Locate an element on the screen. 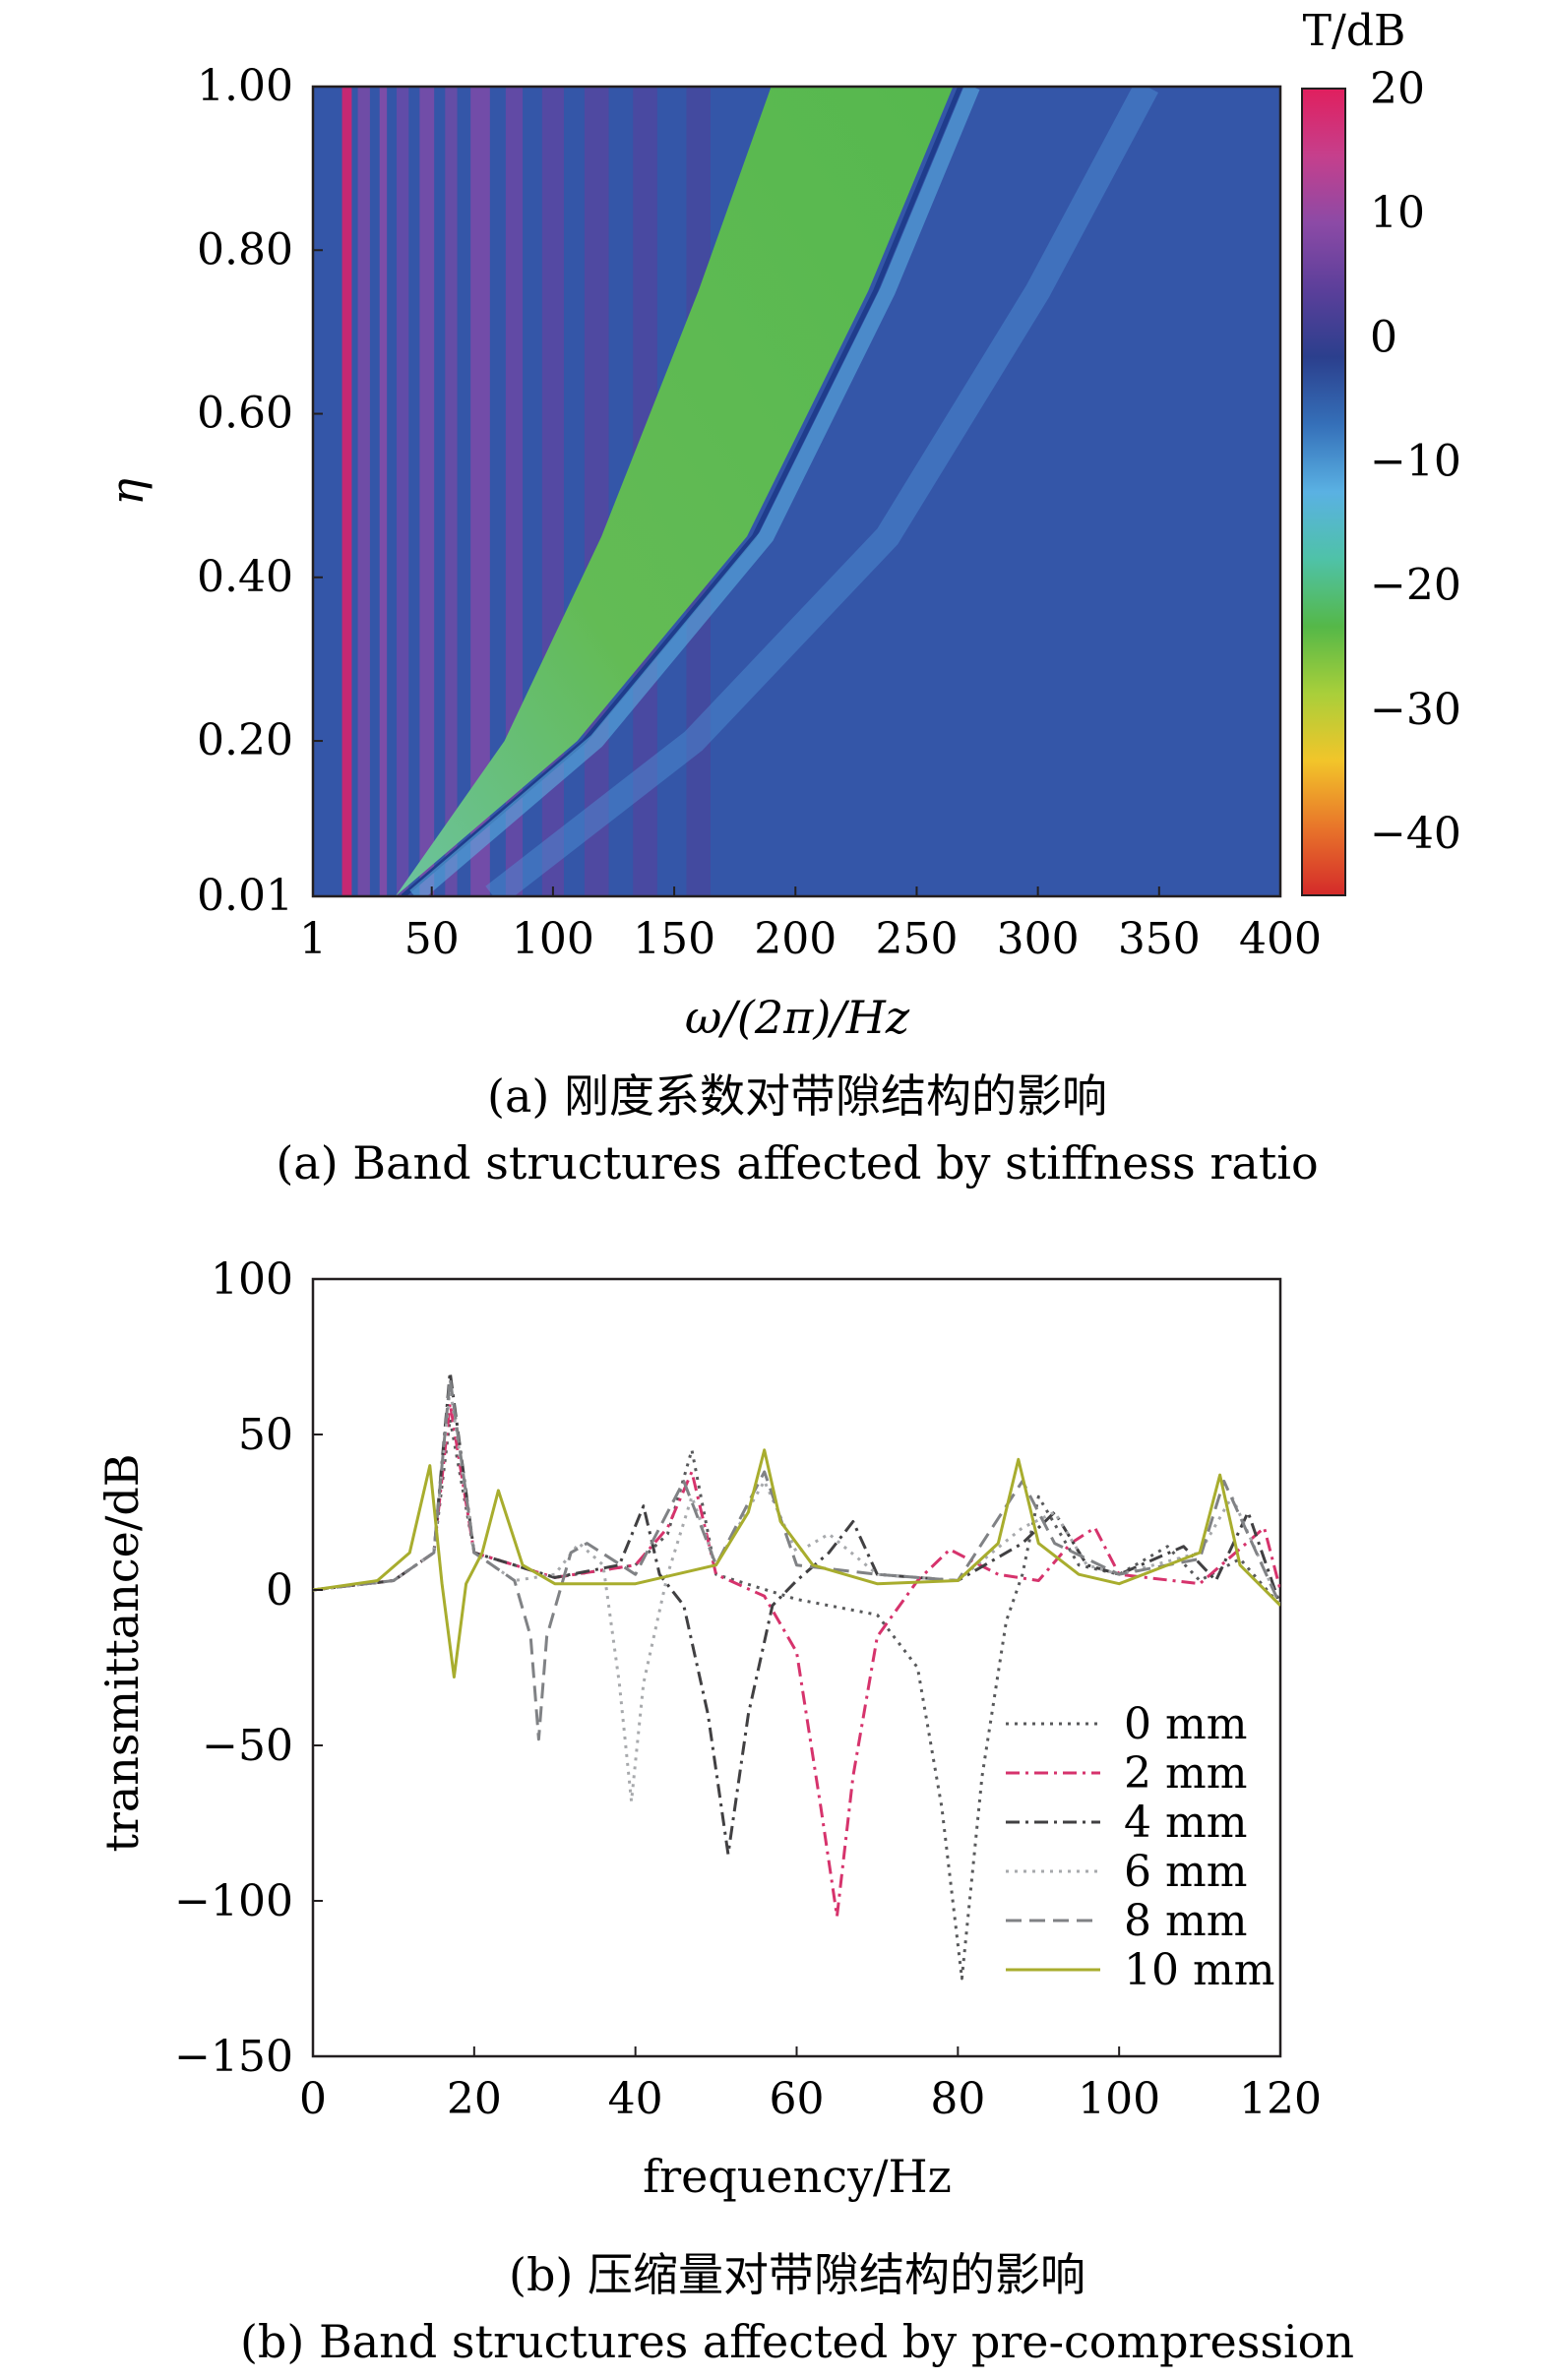 The width and height of the screenshot is (1550, 2380). line-chart-x-tick-label: 0 is located at coordinates (313, 2099).